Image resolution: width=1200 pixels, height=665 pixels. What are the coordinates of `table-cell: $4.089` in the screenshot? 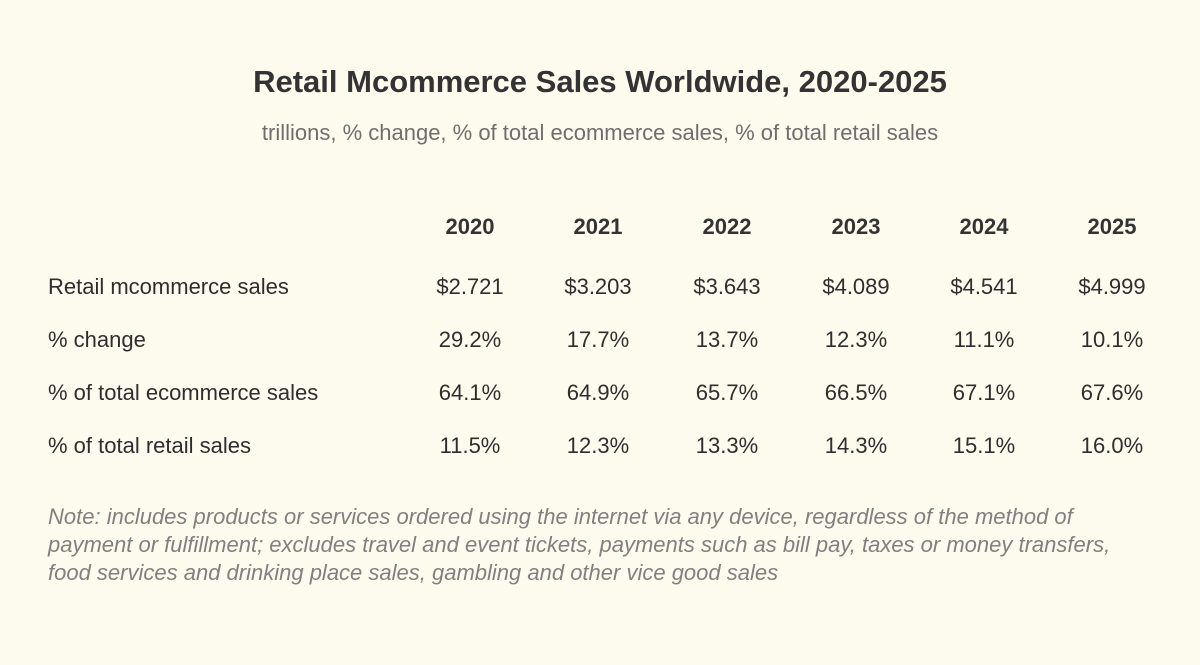 It's located at (856, 286).